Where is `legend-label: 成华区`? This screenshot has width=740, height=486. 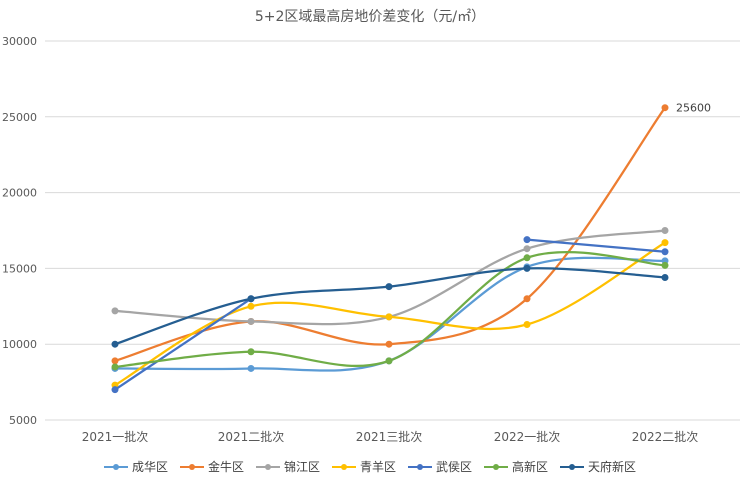 legend-label: 成华区 is located at coordinates (149, 467).